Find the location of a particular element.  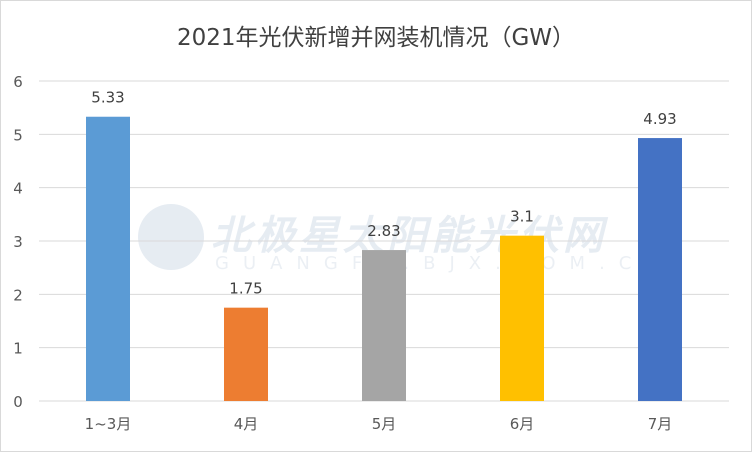

data-label: 2.83 is located at coordinates (383, 231).